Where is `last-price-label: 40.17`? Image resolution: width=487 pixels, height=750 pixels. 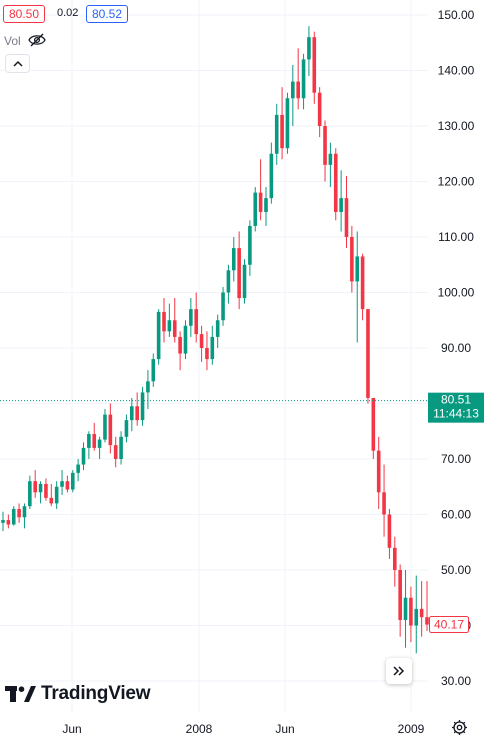 last-price-label: 40.17 is located at coordinates (449, 625).